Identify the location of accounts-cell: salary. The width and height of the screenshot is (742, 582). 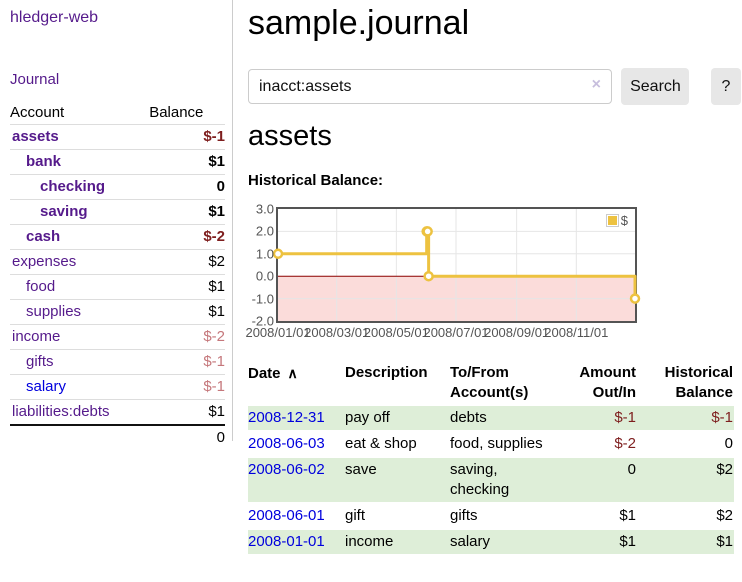
(513, 542).